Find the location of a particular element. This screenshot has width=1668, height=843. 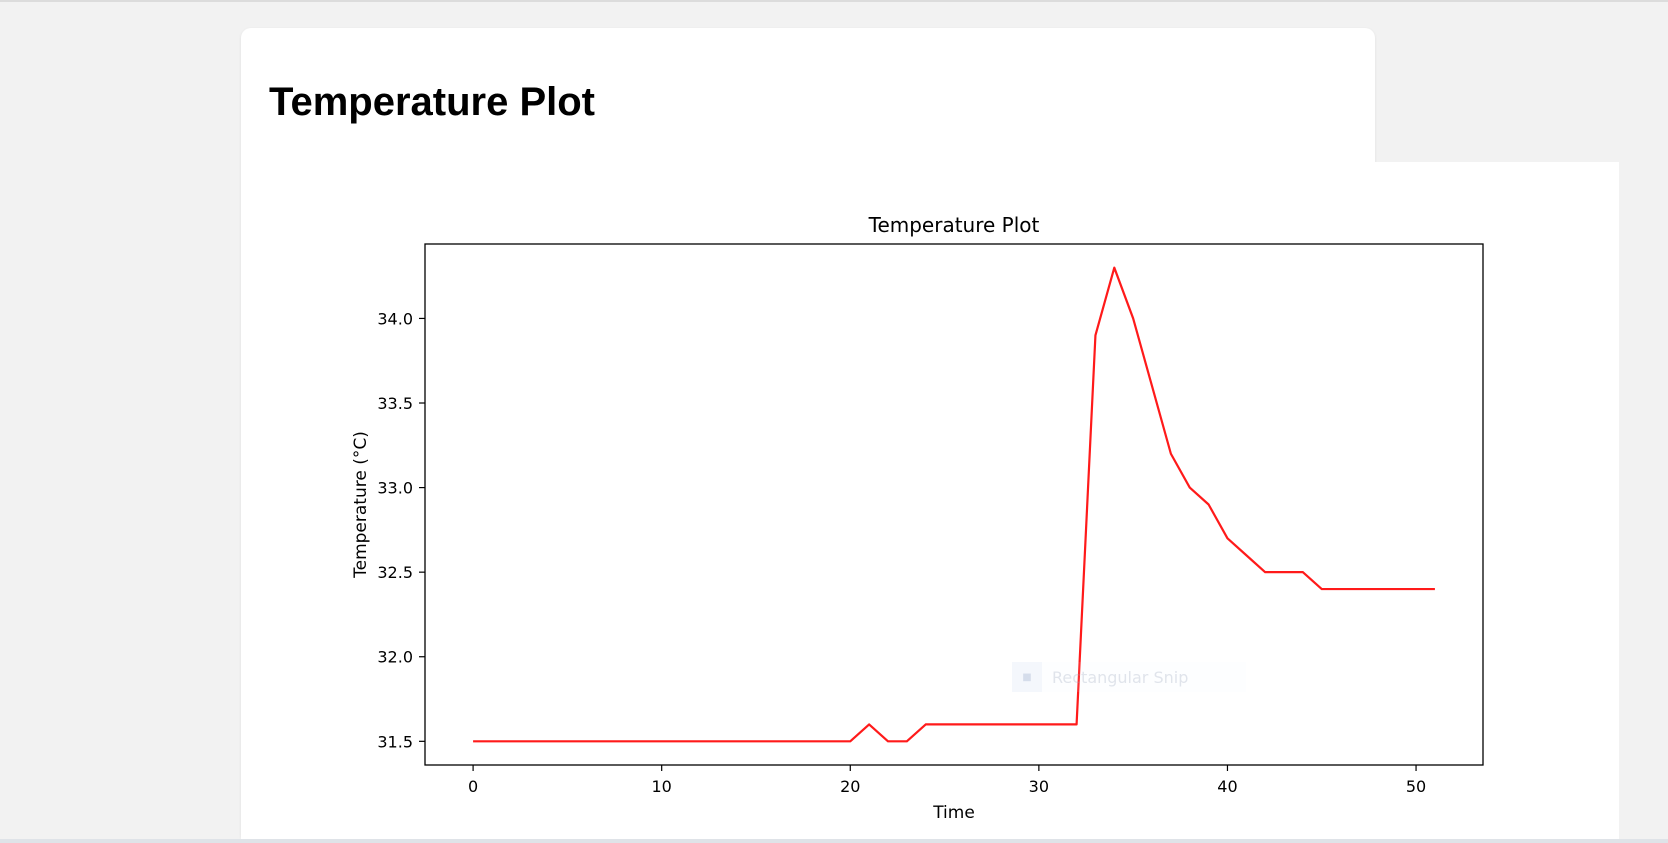

bottom-strip is located at coordinates (834, 841).